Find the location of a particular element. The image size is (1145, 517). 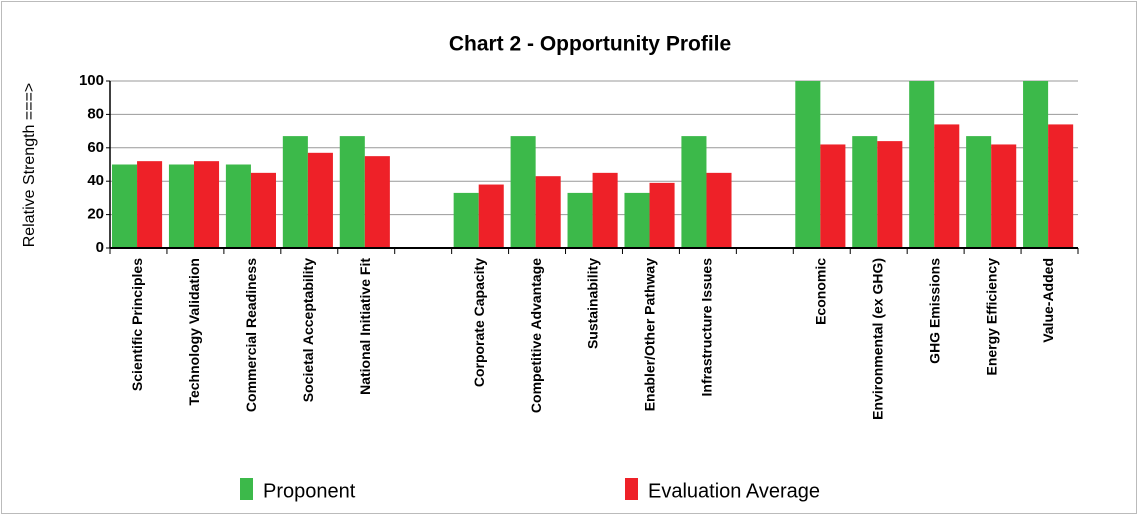

y-tick-label: 60 is located at coordinates (95, 147).